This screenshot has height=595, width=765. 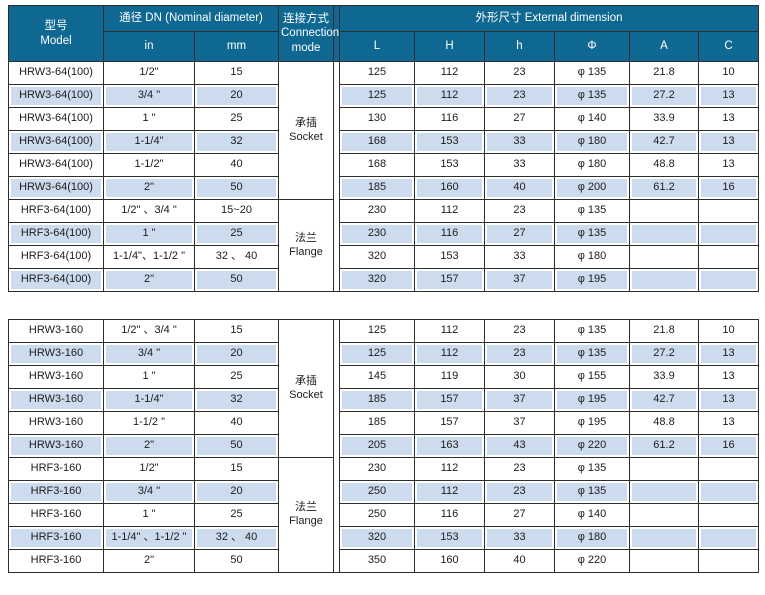 What do you see at coordinates (56, 446) in the screenshot?
I see `model-cell: HRW3-160` at bounding box center [56, 446].